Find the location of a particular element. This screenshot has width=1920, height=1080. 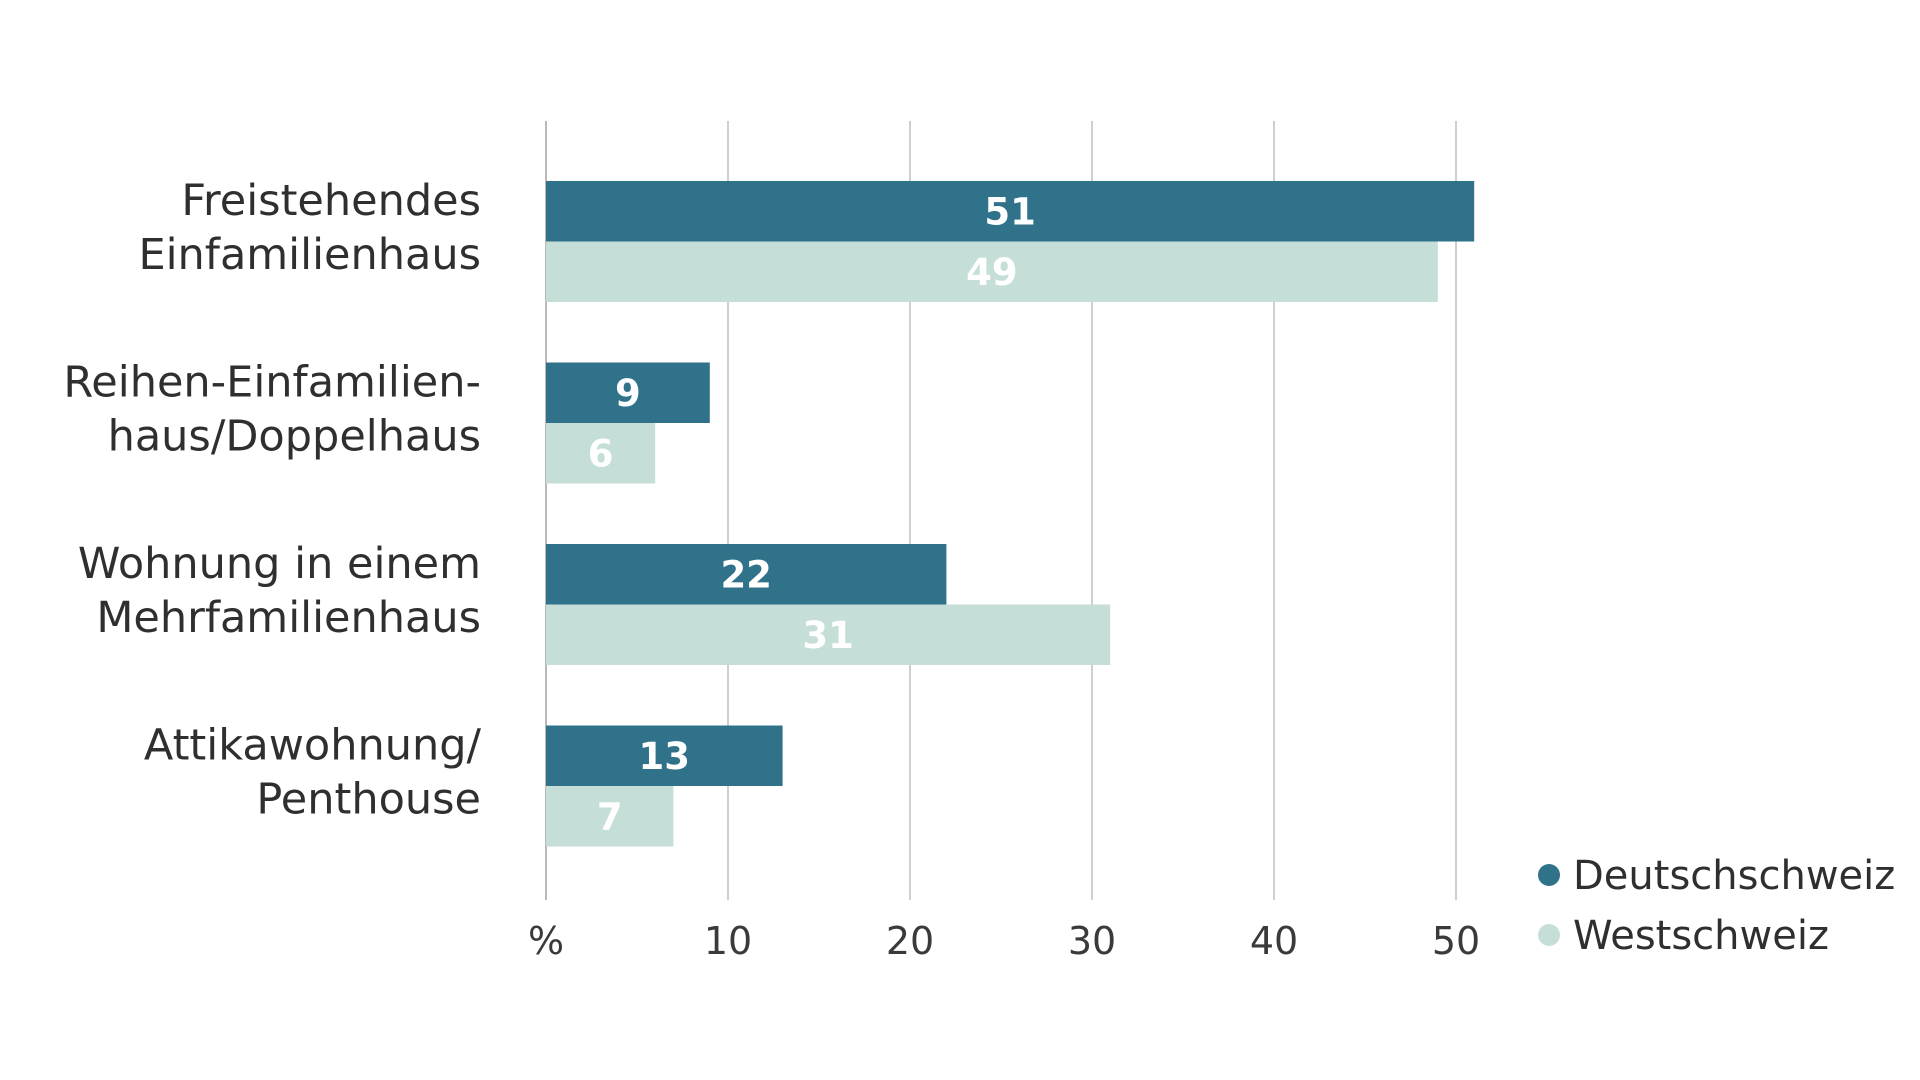

bar-value-label: 49 is located at coordinates (992, 272).